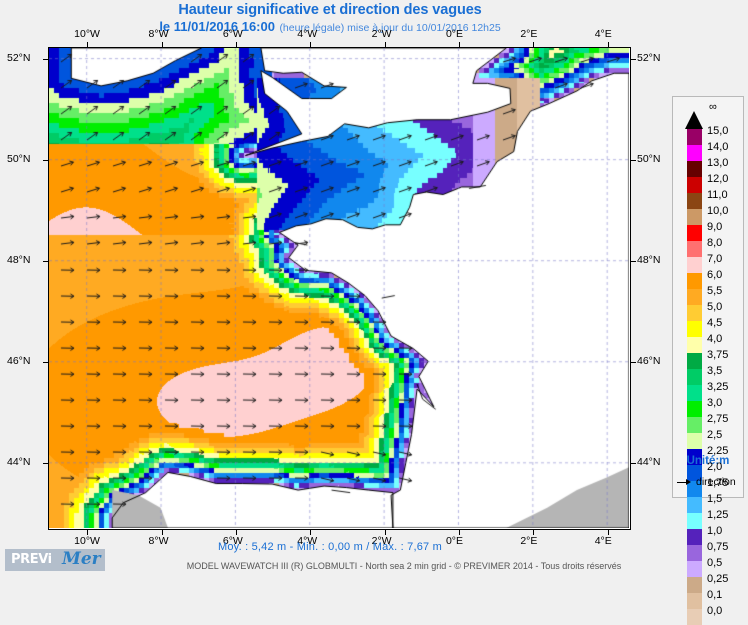 This screenshot has width=748, height=625. I want to click on colorbar-label-24: 1,25, so click(718, 515).